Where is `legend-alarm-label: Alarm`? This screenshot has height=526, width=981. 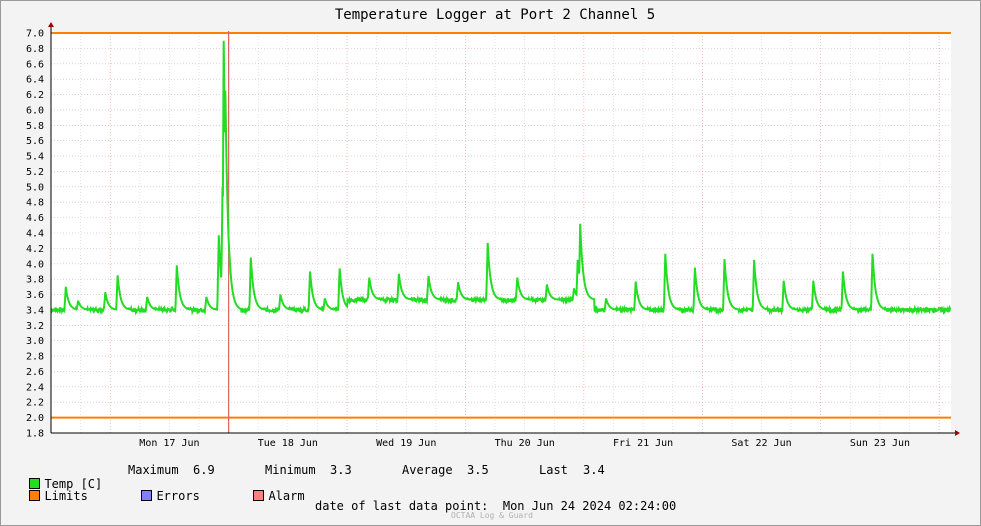 legend-alarm-label: Alarm is located at coordinates (286, 496).